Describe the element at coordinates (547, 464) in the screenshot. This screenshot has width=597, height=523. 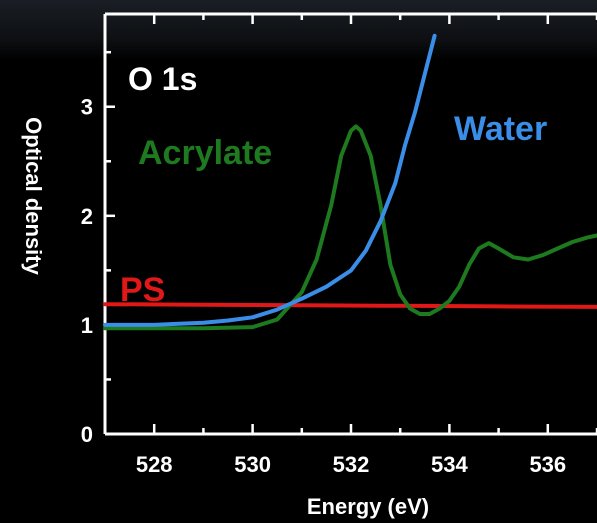
I see `x-tick-label: 536` at that location.